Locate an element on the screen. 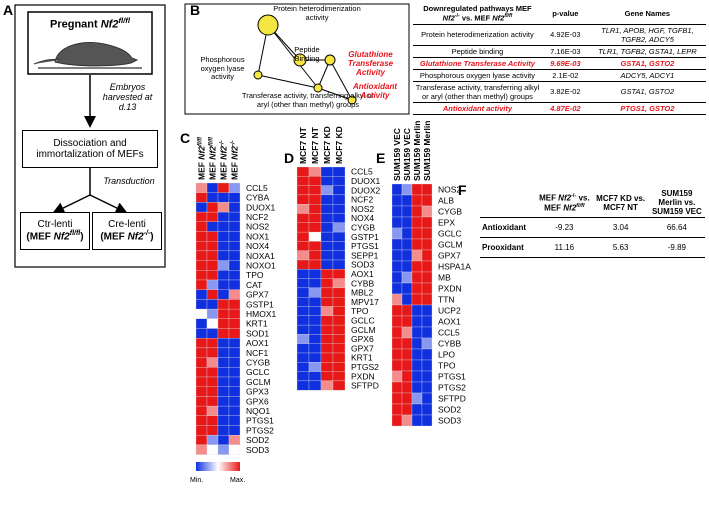 The height and width of the screenshot is (508, 709). panel-label: A is located at coordinates (8, 10).